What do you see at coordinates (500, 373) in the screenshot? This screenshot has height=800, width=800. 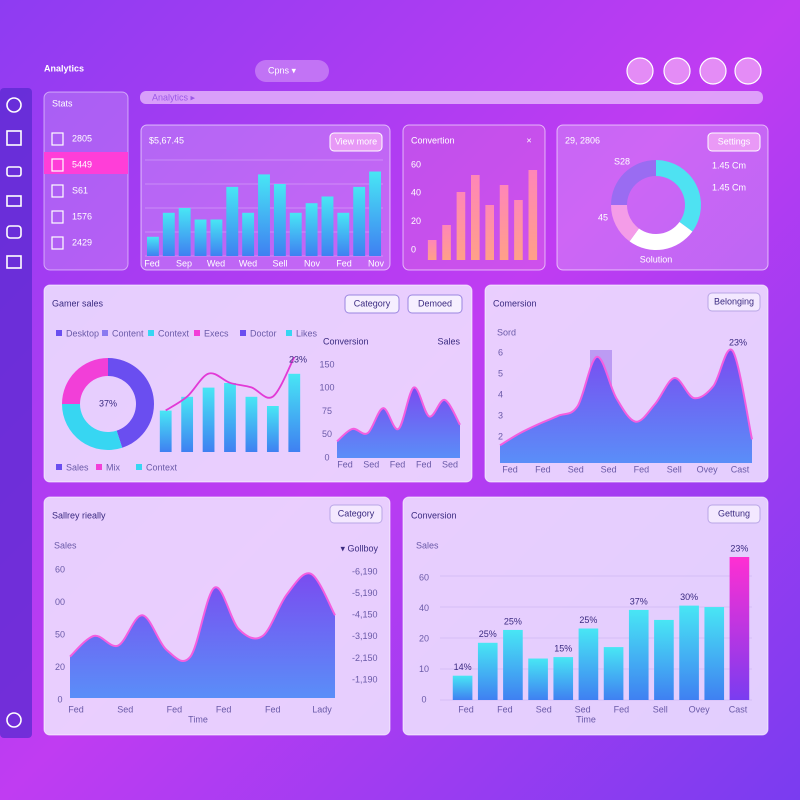 I see `y-tick-label: 5` at bounding box center [500, 373].